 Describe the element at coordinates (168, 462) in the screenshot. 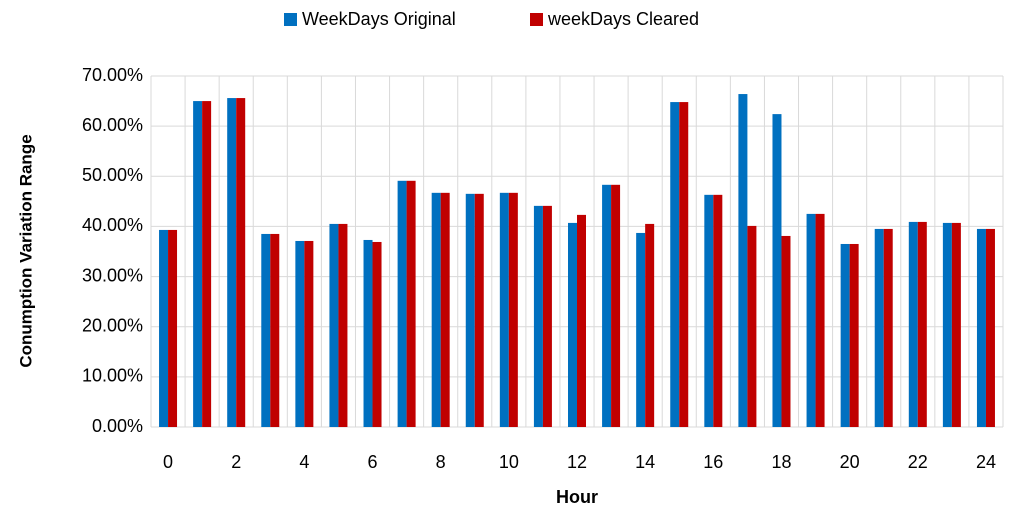

I see `x-tick-label: 0` at that location.